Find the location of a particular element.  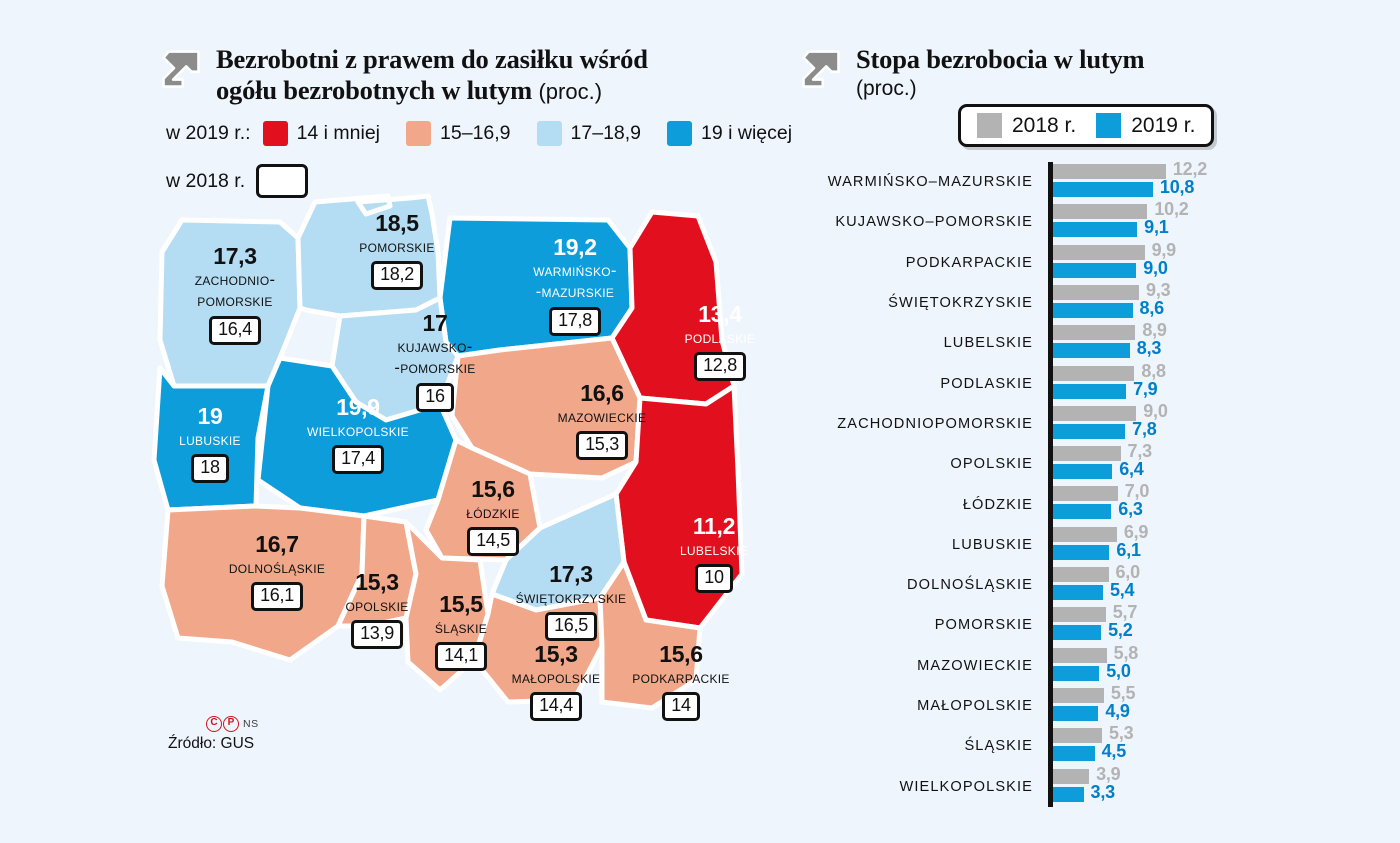

chart-row-bars: 9,9 9,0 is located at coordinates (1156, 261).